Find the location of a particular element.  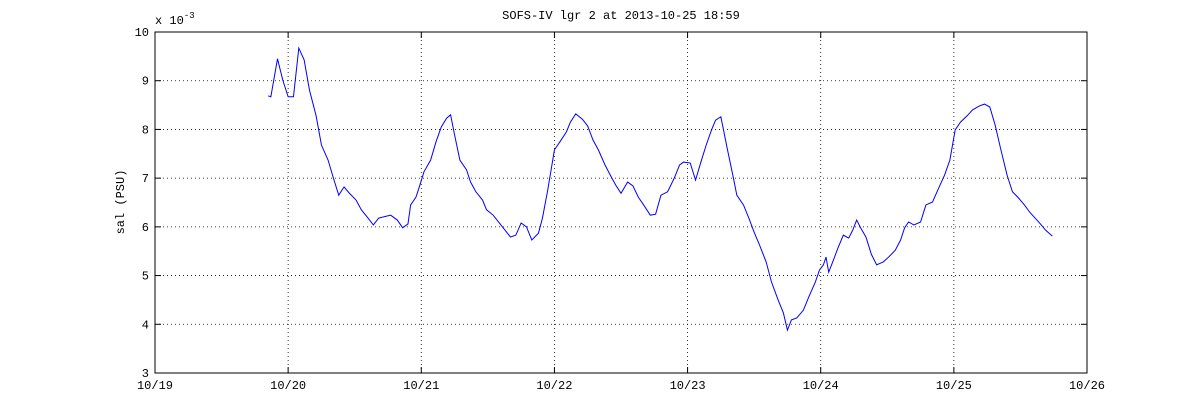

x-tick-label: 10/22 is located at coordinates (554, 386).